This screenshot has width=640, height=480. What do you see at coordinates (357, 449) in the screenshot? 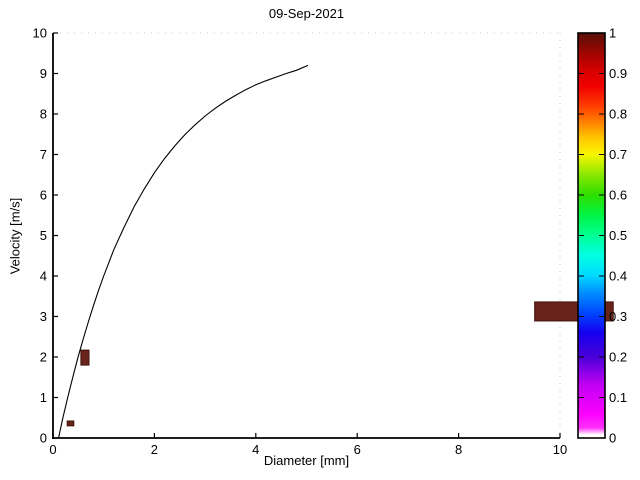
I see `x-tick-label: 6` at bounding box center [357, 449].